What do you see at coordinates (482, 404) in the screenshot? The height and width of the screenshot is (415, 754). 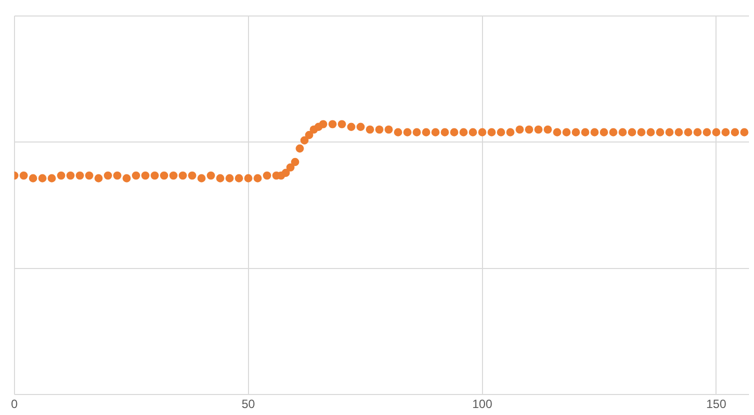 I see `x-tick-label: 100` at bounding box center [482, 404].